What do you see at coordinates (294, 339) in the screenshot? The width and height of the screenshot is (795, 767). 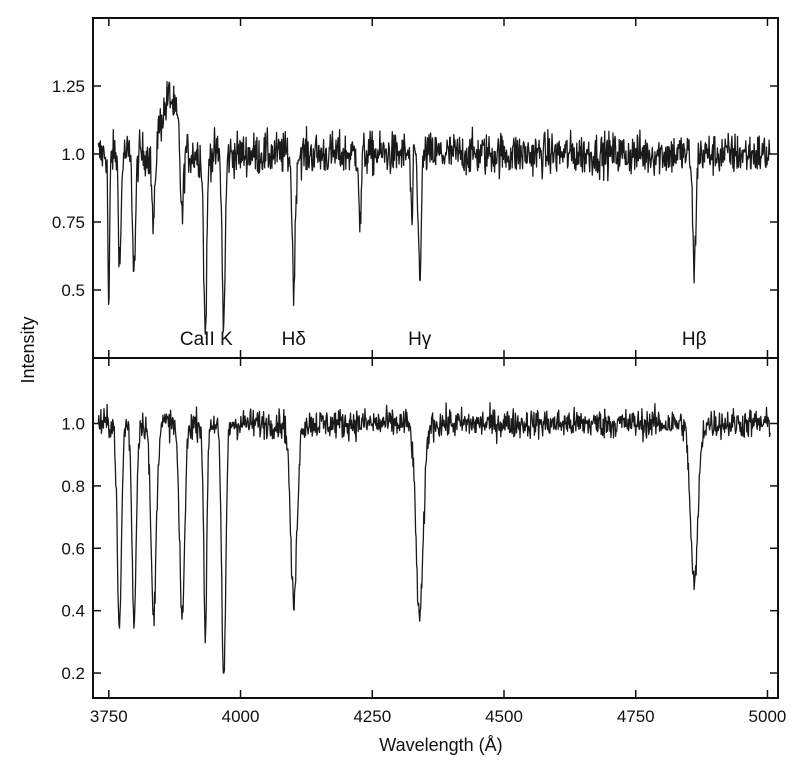 I see `line-label: Hδ` at bounding box center [294, 339].